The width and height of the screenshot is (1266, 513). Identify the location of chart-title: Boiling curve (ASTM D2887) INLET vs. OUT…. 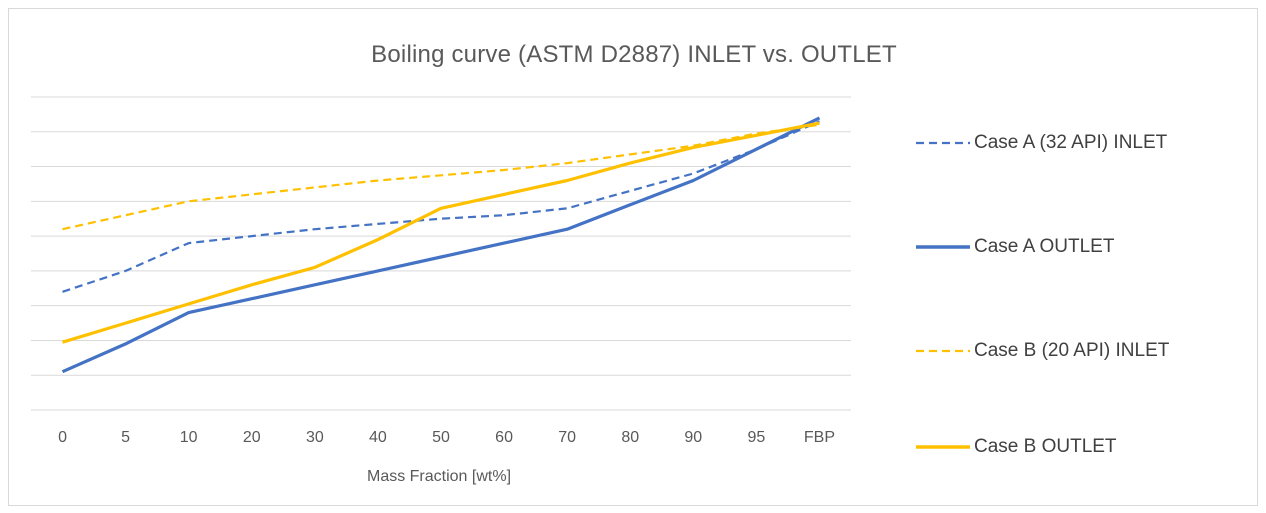
(634, 54).